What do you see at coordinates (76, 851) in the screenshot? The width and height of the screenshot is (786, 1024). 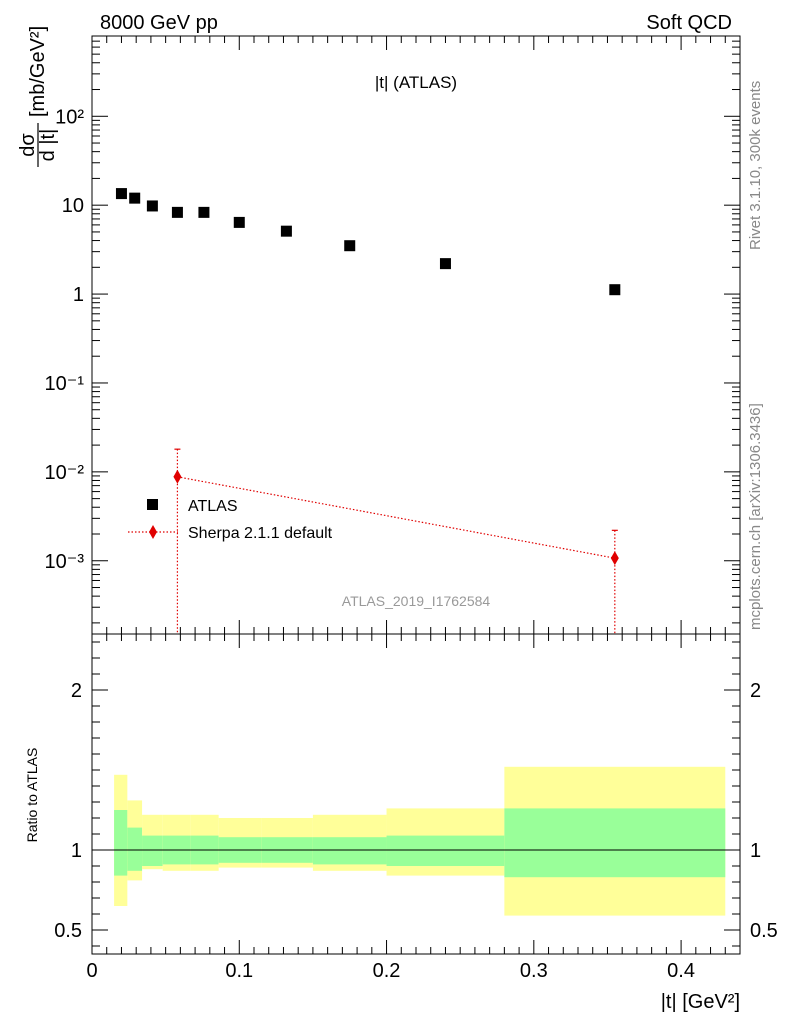 I see `ratio-y-tick-label: 1` at bounding box center [76, 851].